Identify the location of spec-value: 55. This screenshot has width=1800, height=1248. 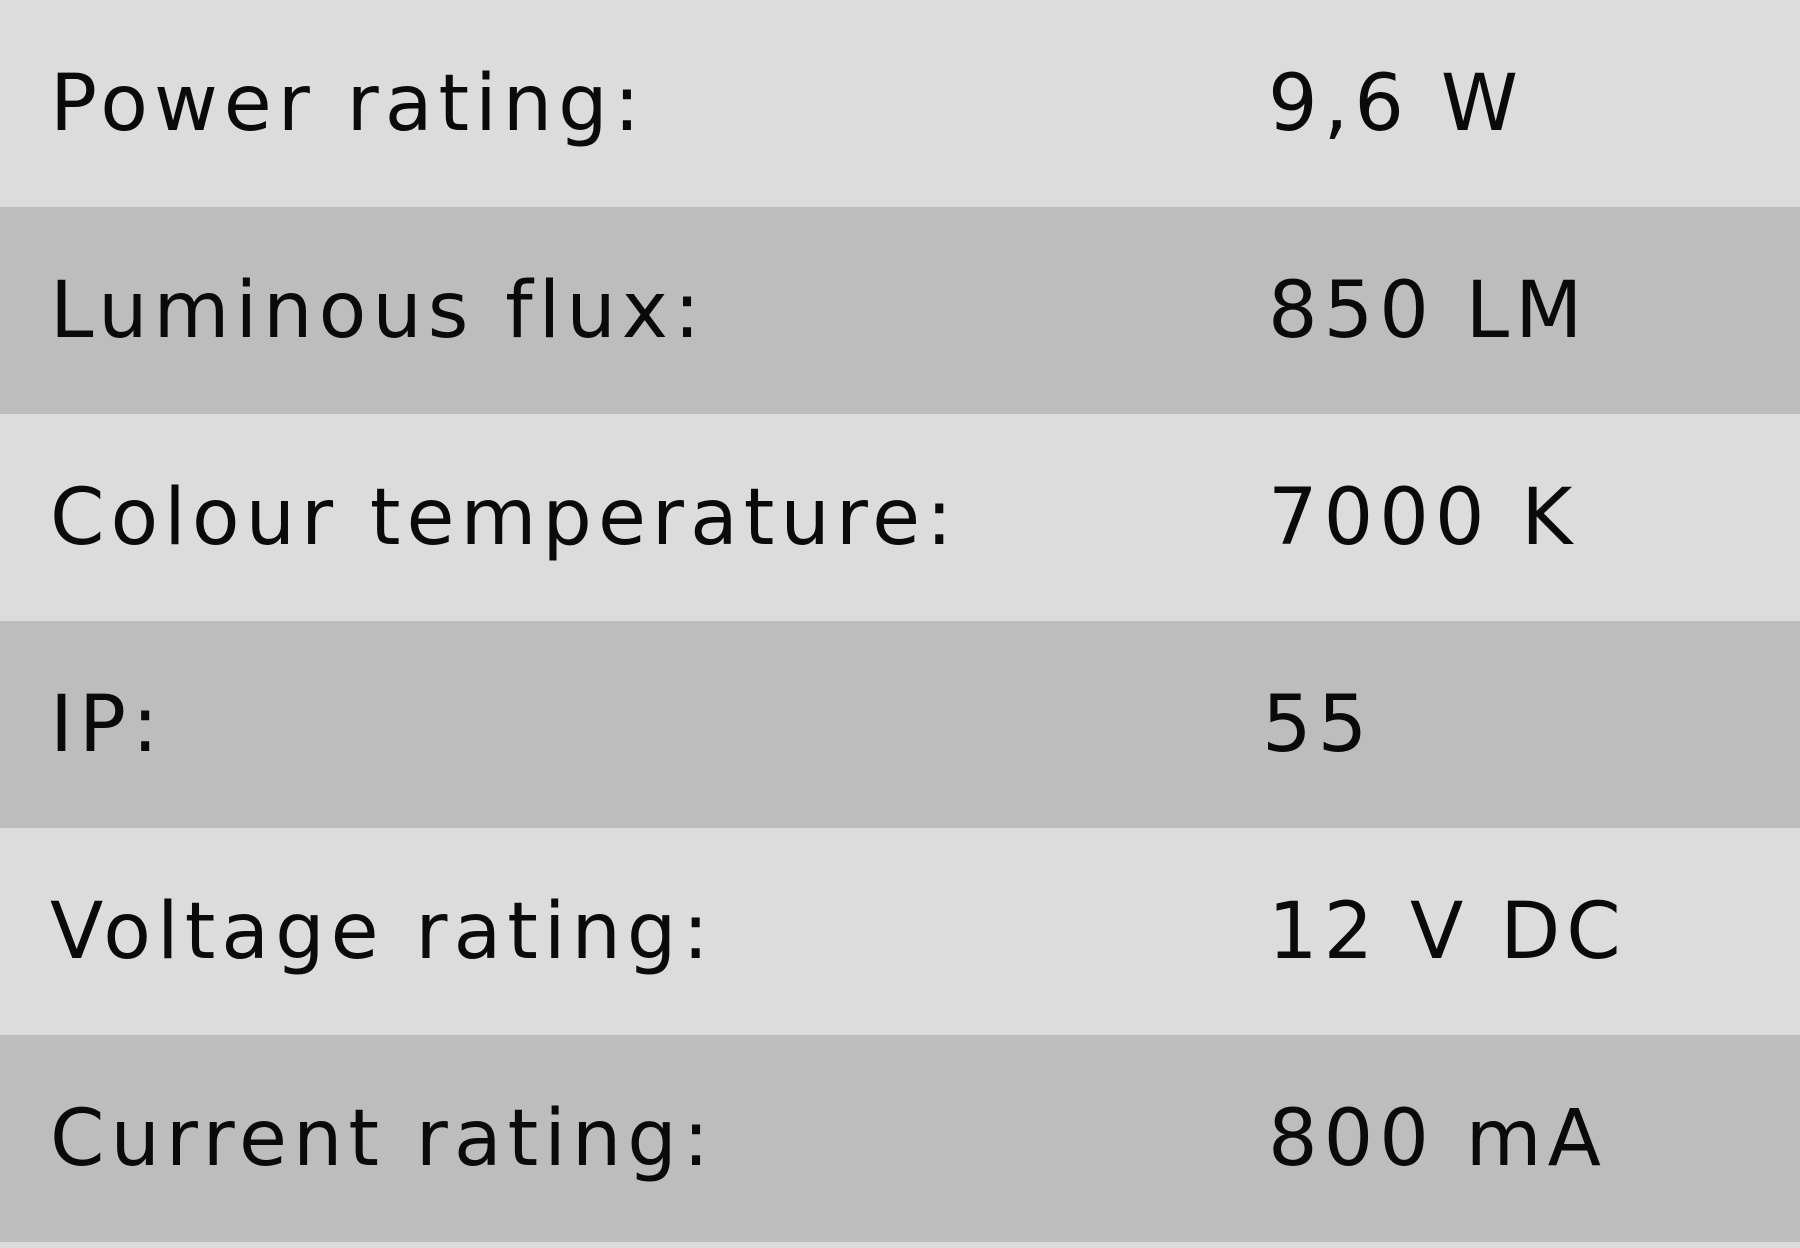
(1318, 724).